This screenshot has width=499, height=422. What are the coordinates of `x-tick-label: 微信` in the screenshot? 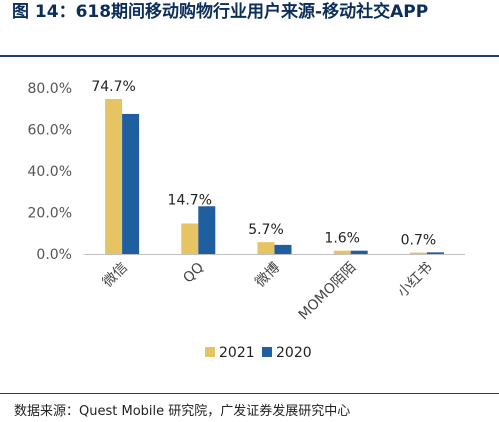 It's located at (115, 275).